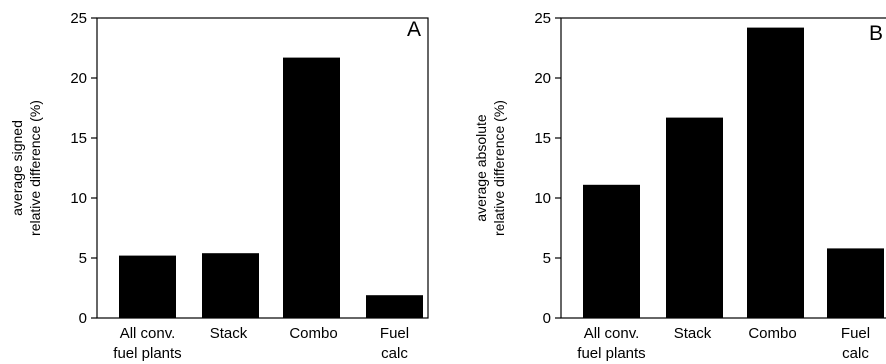 The image size is (886, 364). I want to click on ytick-label-a-0: 0, so click(83, 318).